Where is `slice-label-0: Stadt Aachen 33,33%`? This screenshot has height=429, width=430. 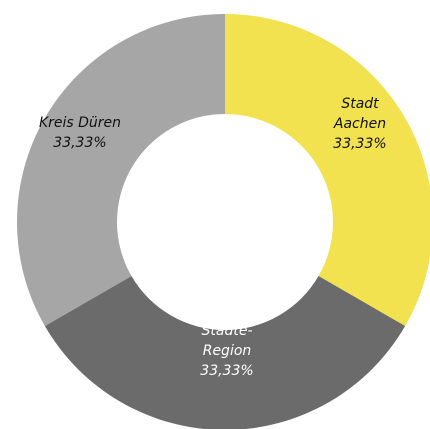 slice-label-0: Stadt Aachen 33,33% is located at coordinates (360, 124).